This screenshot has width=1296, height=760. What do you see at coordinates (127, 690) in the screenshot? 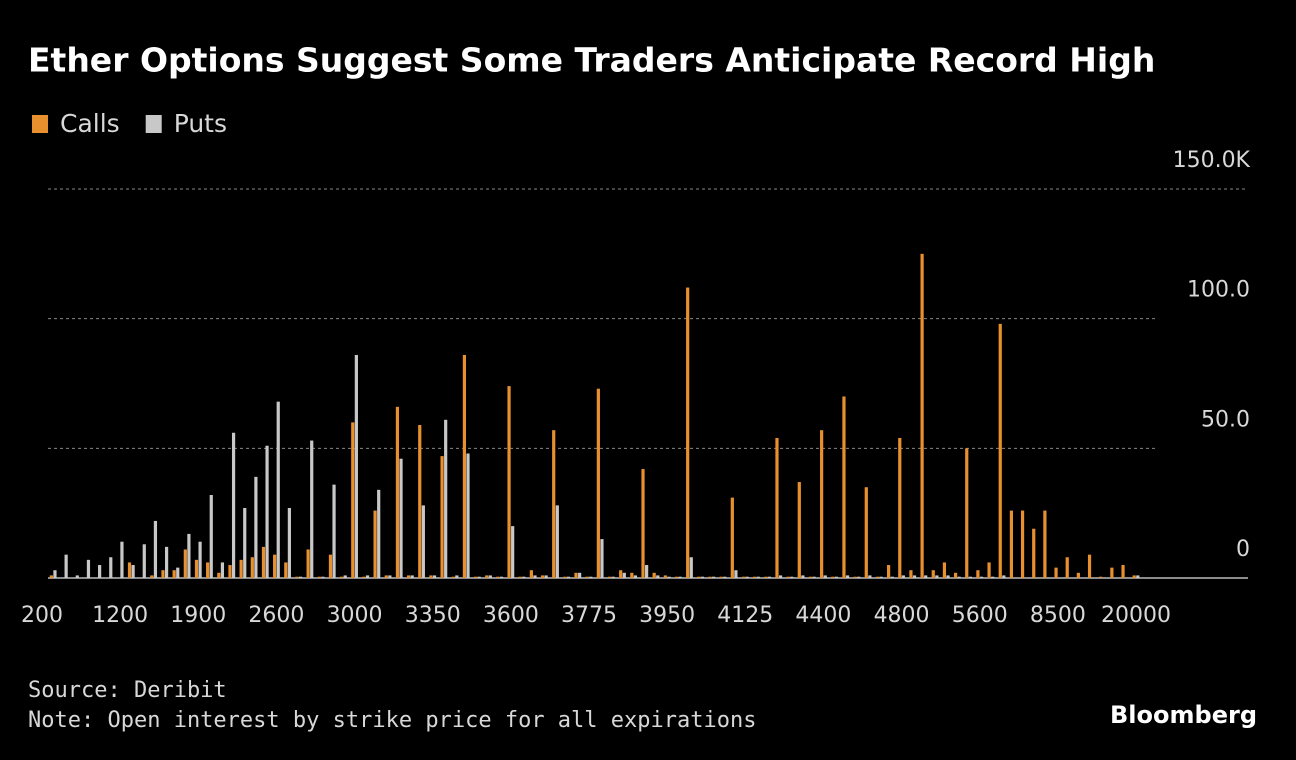
I see `source: Source: Deribit` at bounding box center [127, 690].